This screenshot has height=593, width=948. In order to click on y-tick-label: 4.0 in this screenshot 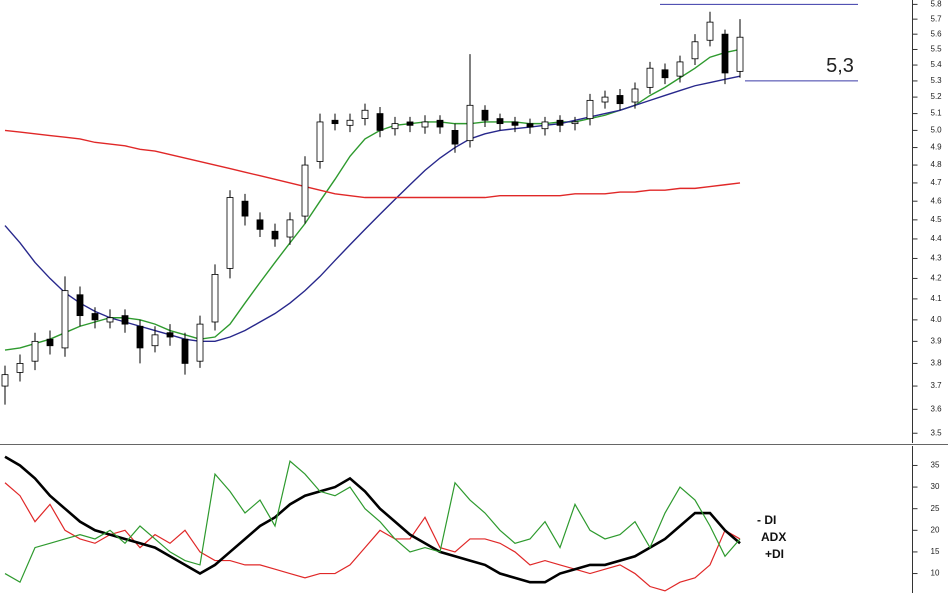, I will do `click(937, 319)`.